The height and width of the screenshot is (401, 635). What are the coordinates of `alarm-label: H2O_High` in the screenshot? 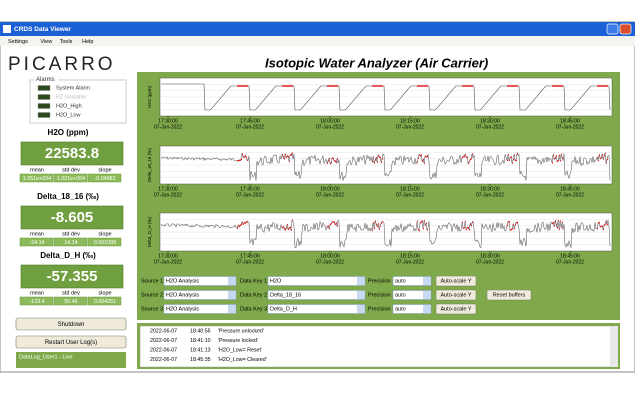 It's located at (69, 106).